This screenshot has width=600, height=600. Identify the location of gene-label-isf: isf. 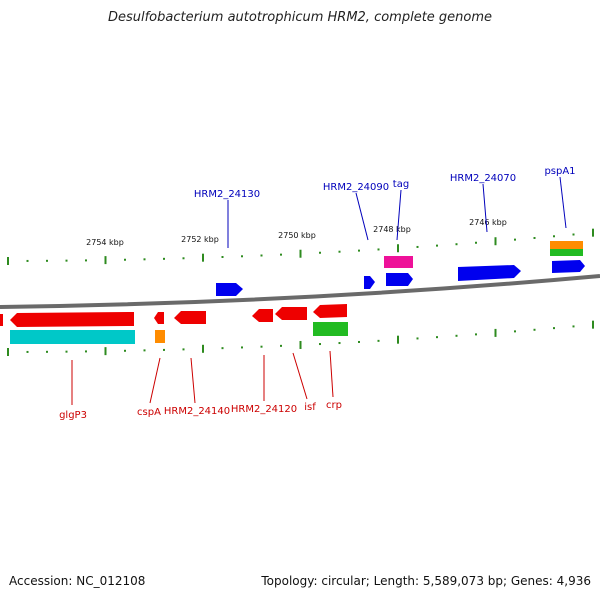
(310, 407).